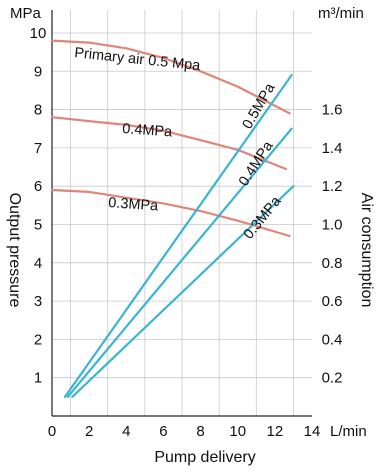  What do you see at coordinates (332, 339) in the screenshot?
I see `right-tick-label: 0.4` at bounding box center [332, 339].